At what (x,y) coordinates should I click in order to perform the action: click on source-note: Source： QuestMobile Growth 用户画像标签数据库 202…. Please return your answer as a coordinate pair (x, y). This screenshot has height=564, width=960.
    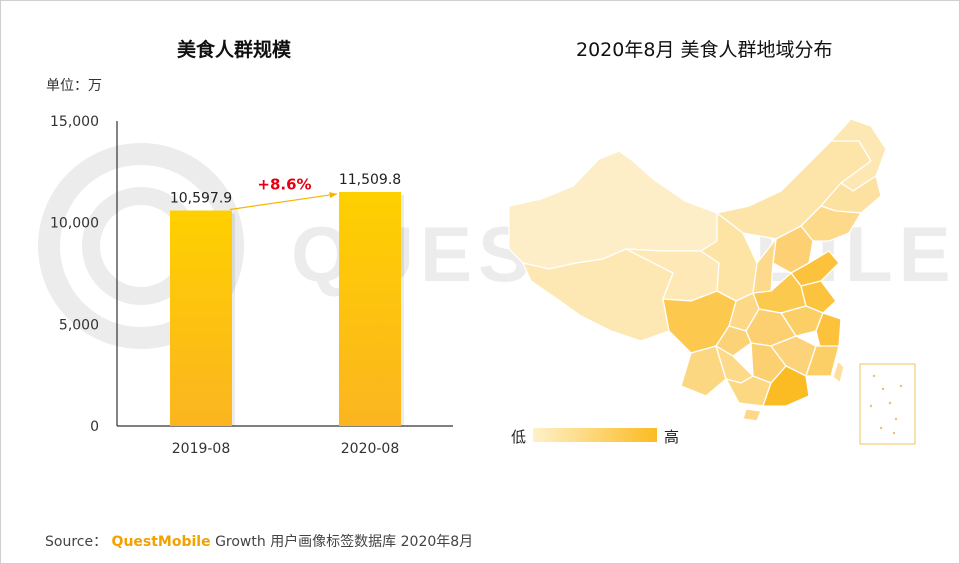
    Looking at the image, I should click on (259, 541).